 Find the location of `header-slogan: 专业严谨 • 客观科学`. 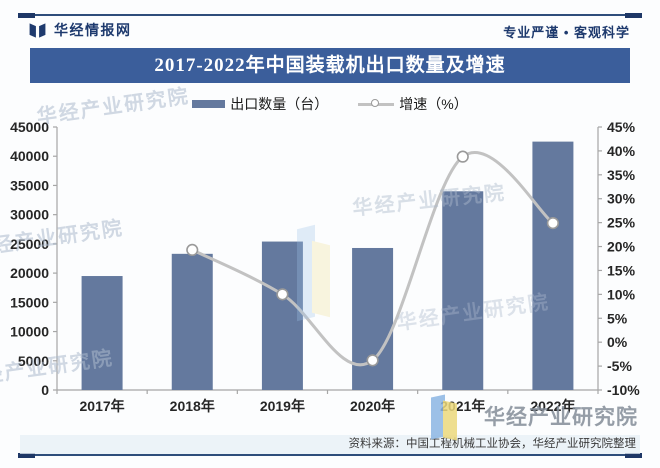

header-slogan: 专业严谨 • 客观科学 is located at coordinates (566, 32).